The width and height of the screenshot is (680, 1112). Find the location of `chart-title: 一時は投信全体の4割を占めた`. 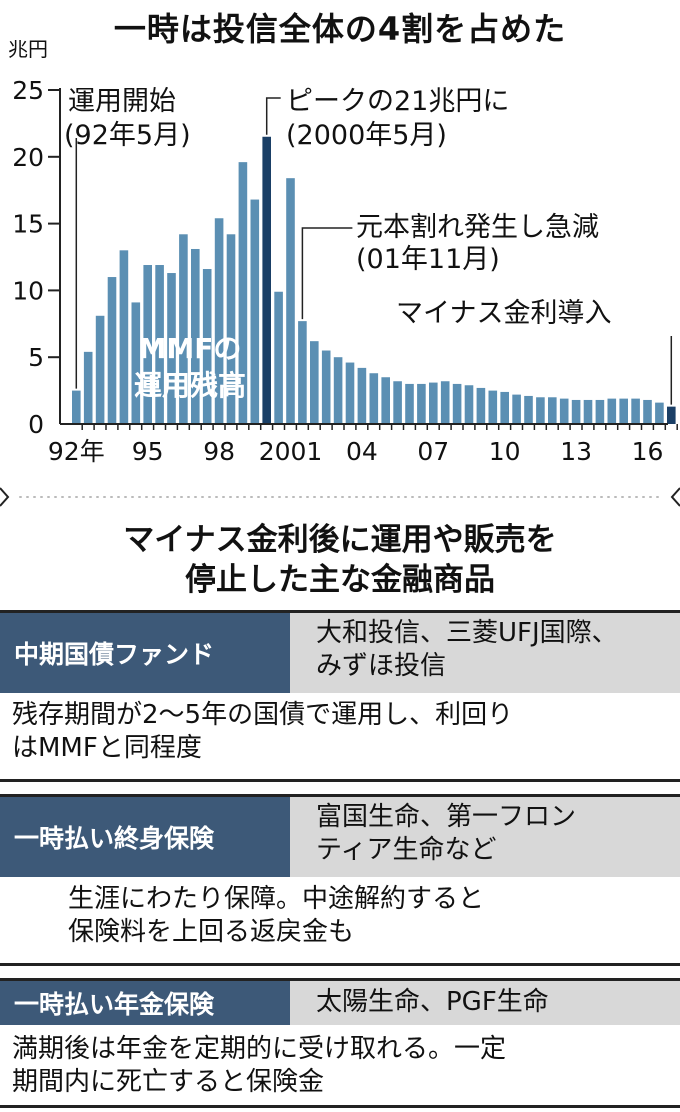

chart-title: 一時は投信全体の4割を占めた is located at coordinates (340, 29).